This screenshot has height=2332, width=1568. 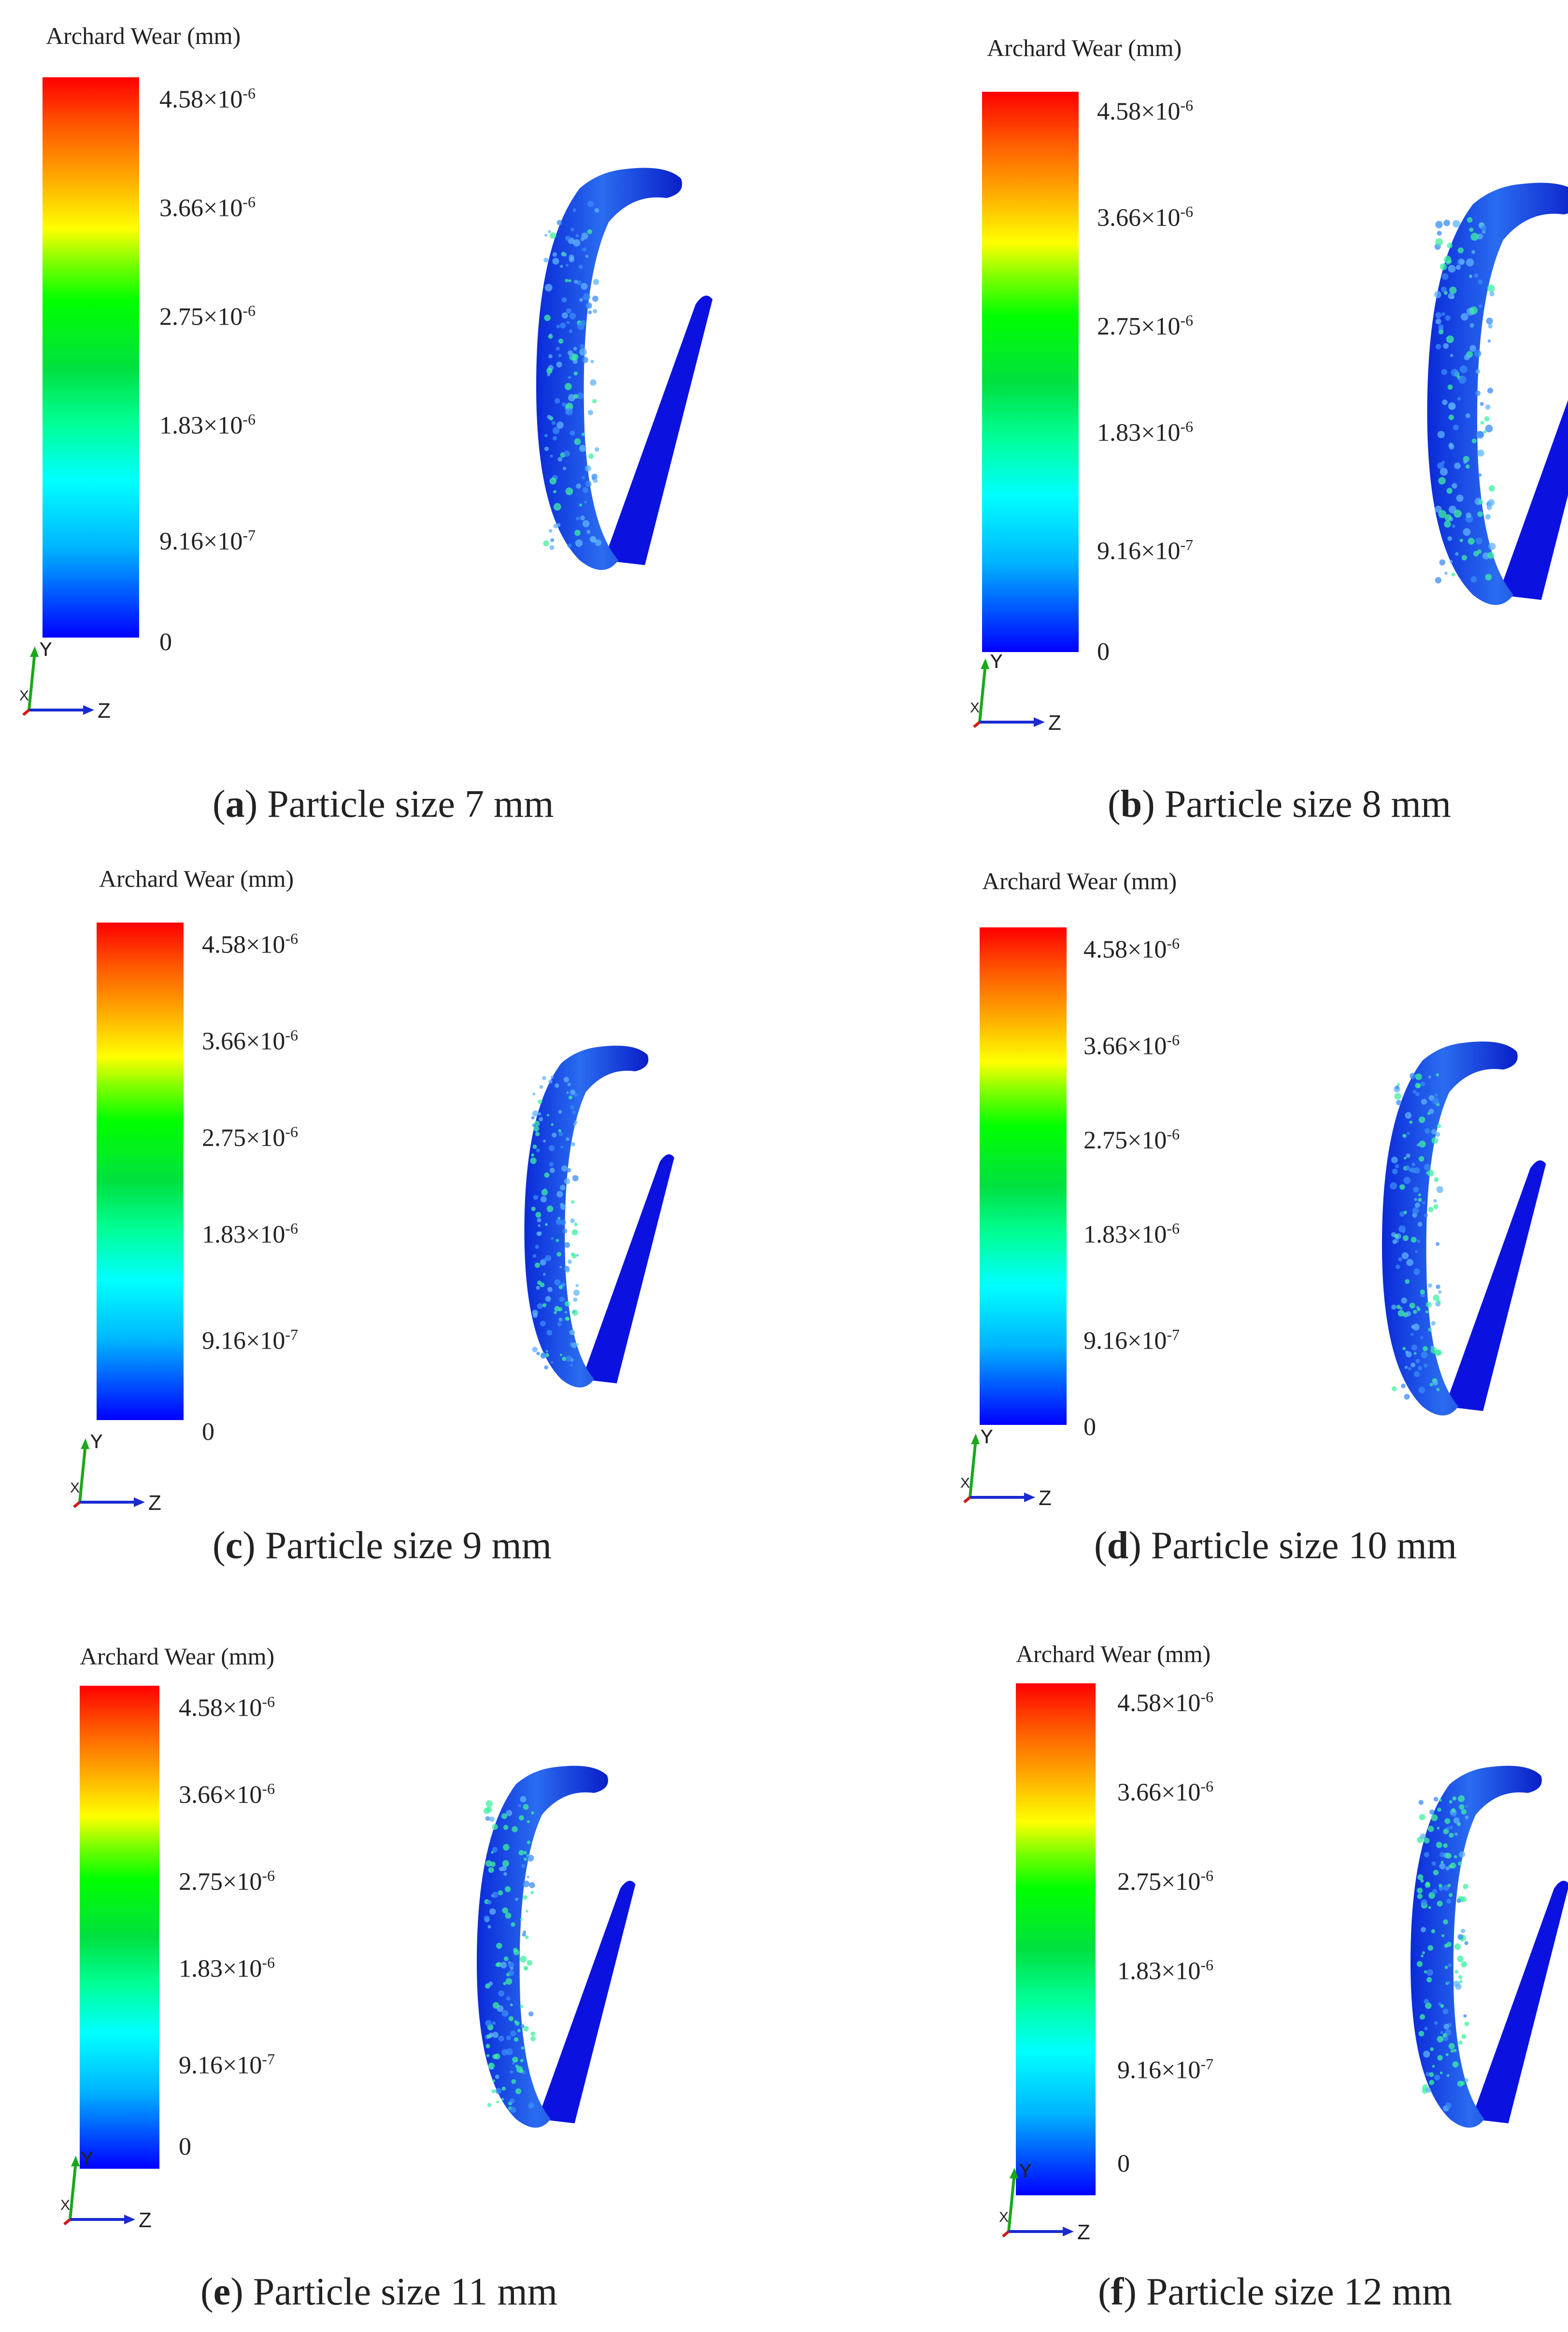 I want to click on caption-text: Particle size 12 mm, so click(x=1299, y=2292).